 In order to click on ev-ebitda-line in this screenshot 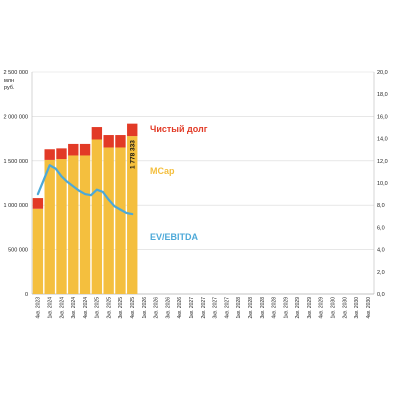, I will do `click(85, 190)`.